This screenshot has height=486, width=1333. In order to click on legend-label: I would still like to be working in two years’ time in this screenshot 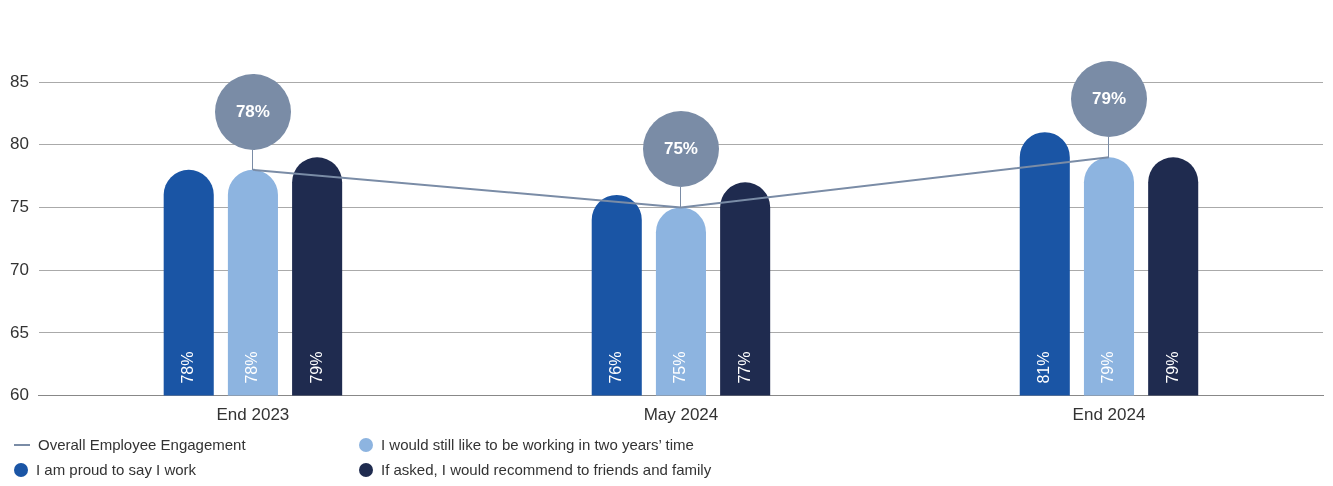, I will do `click(537, 444)`.